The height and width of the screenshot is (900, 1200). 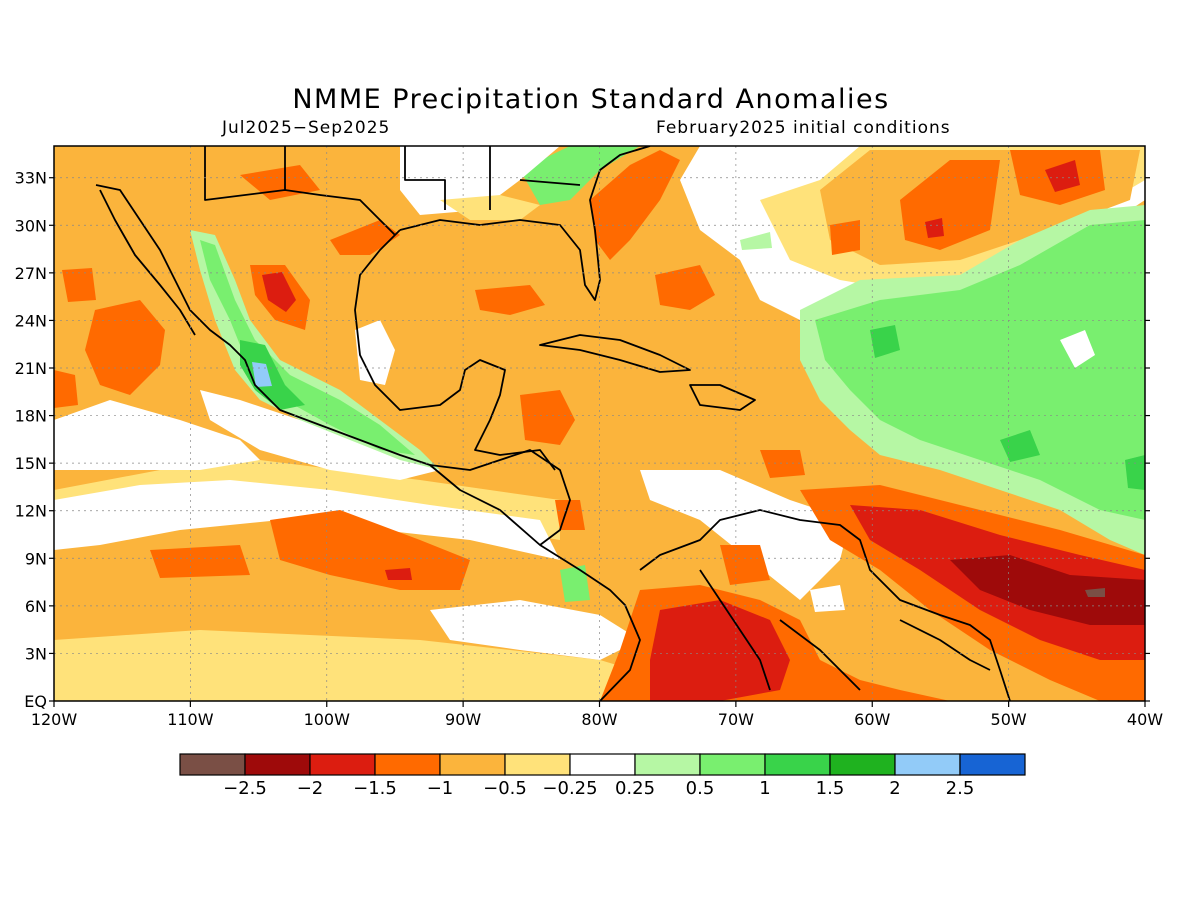 I want to click on lat-label: 21N, so click(x=31, y=368).